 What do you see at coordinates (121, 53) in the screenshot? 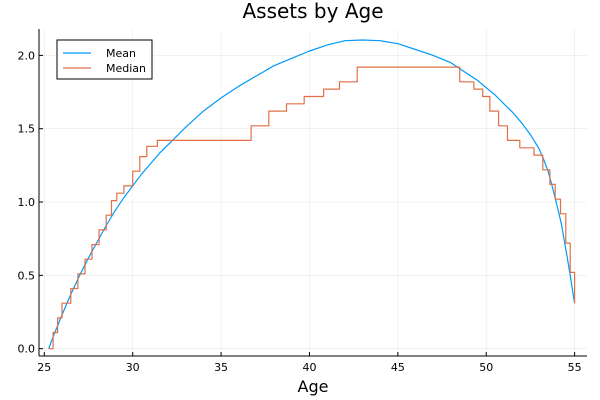
I see `legend-label-mean: Mean` at bounding box center [121, 53].